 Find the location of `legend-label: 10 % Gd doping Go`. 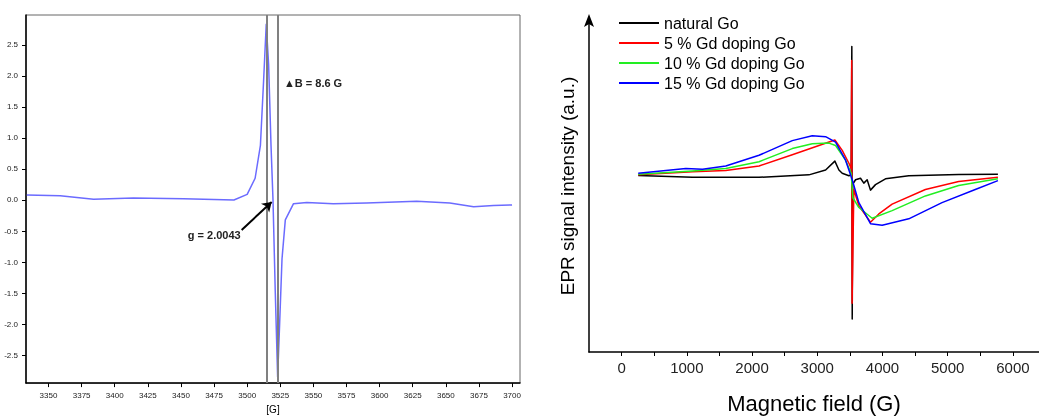

legend-label: 10 % Gd doping Go is located at coordinates (734, 63).